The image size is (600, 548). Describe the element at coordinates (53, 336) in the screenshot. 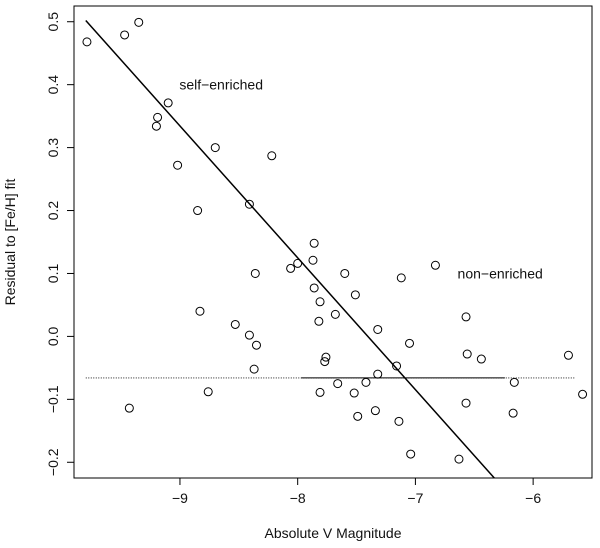

I see `y-tick-label: 0.0` at that location.